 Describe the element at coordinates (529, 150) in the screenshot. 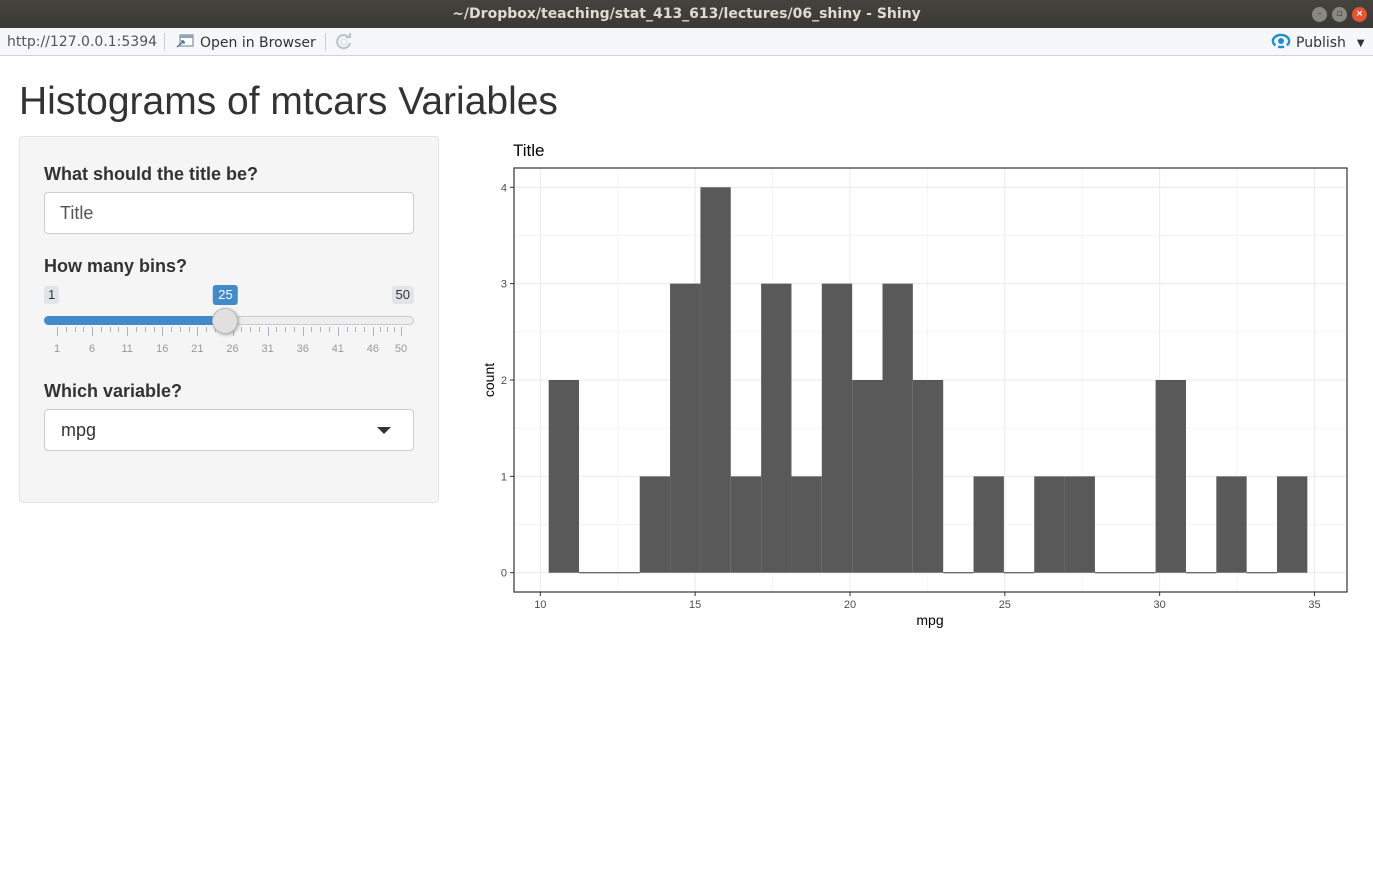

I see `chart-title: Title` at that location.